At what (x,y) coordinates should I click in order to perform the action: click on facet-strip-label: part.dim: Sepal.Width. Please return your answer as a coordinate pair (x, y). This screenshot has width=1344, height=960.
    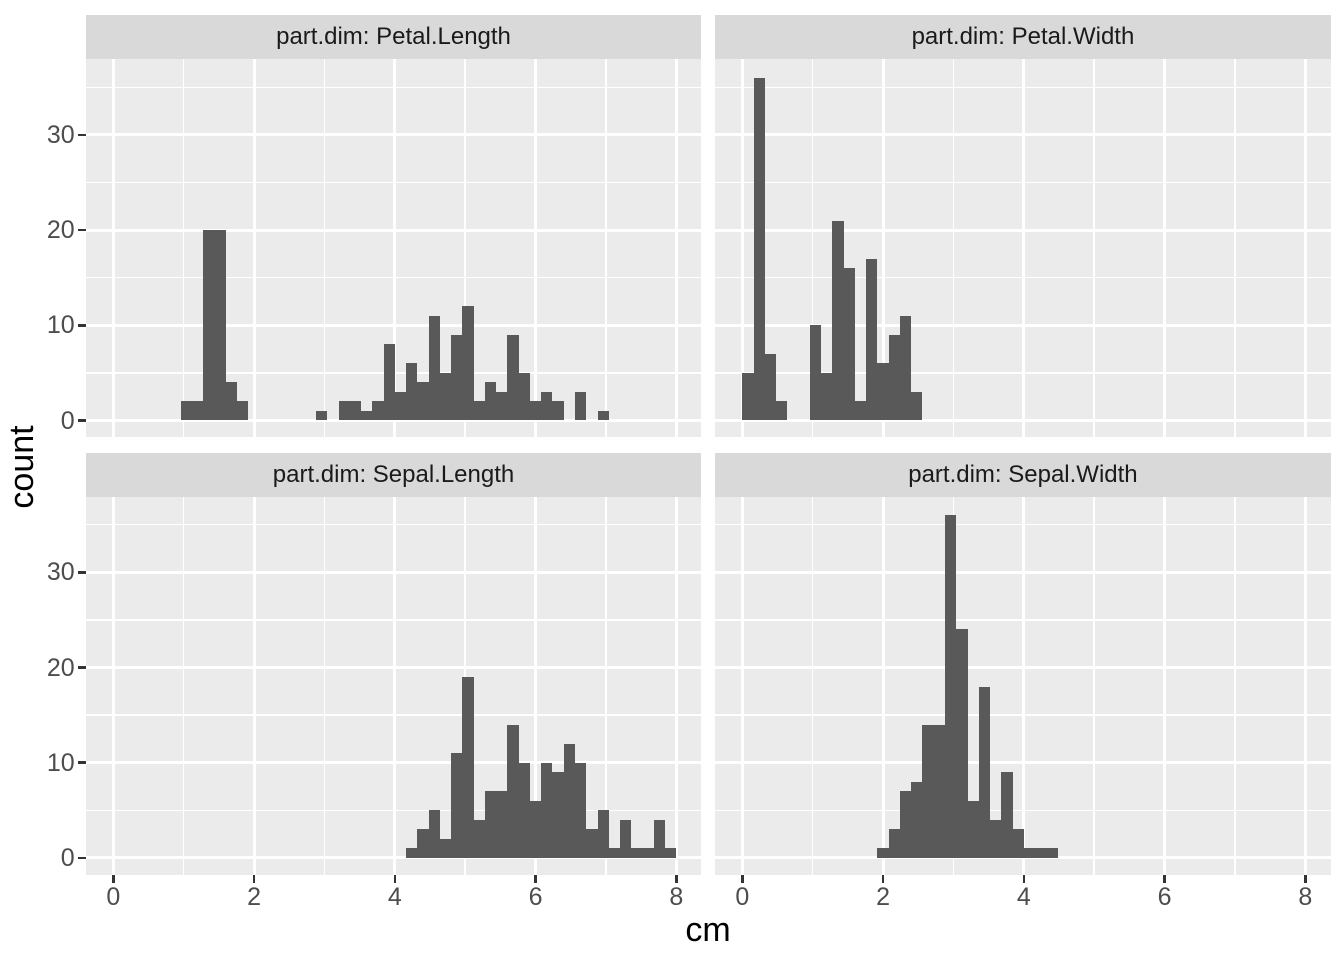
    Looking at the image, I should click on (1023, 474).